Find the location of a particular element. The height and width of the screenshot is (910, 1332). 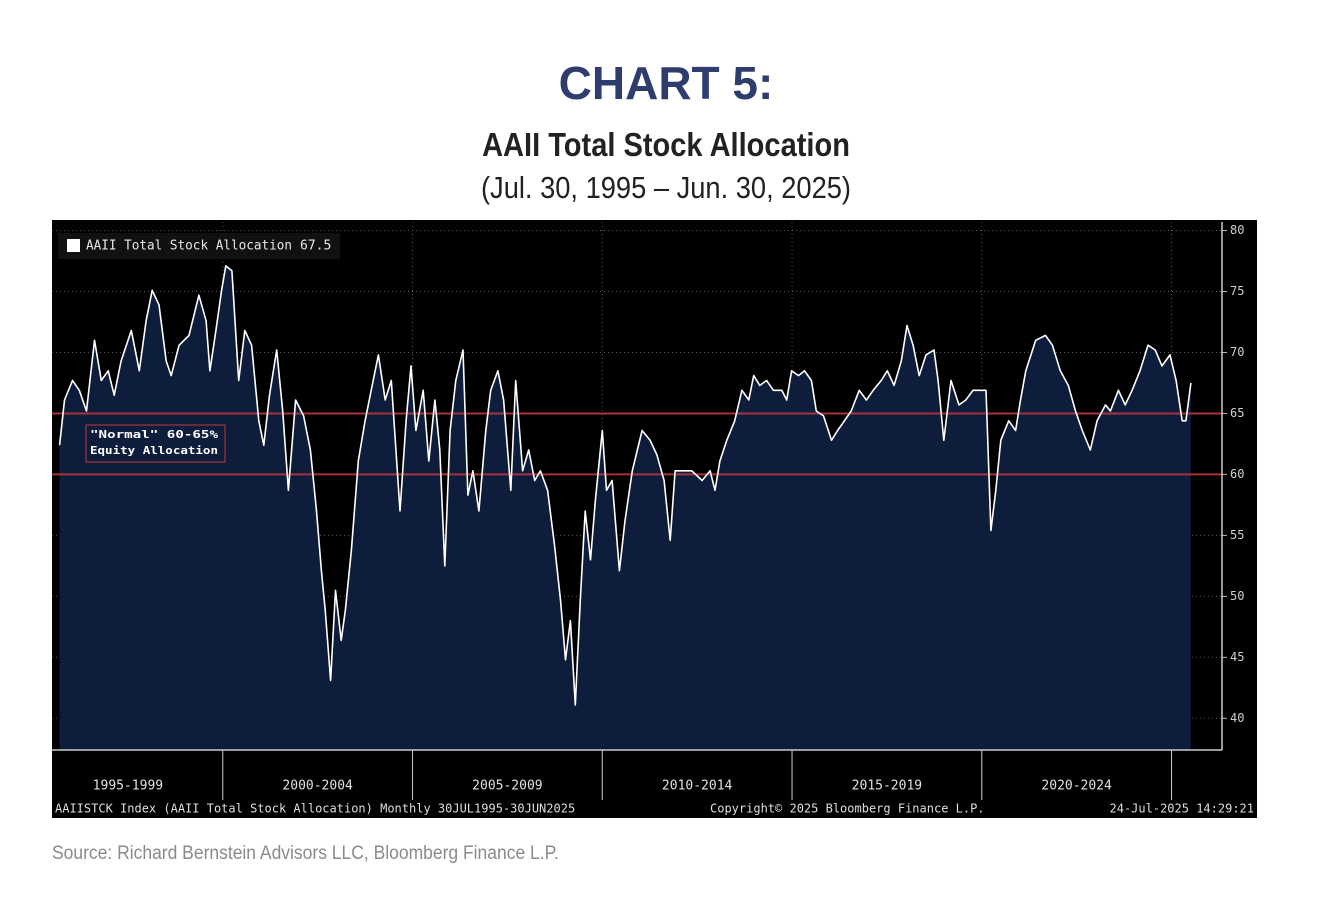

y-tick-label: 45 is located at coordinates (1237, 657).